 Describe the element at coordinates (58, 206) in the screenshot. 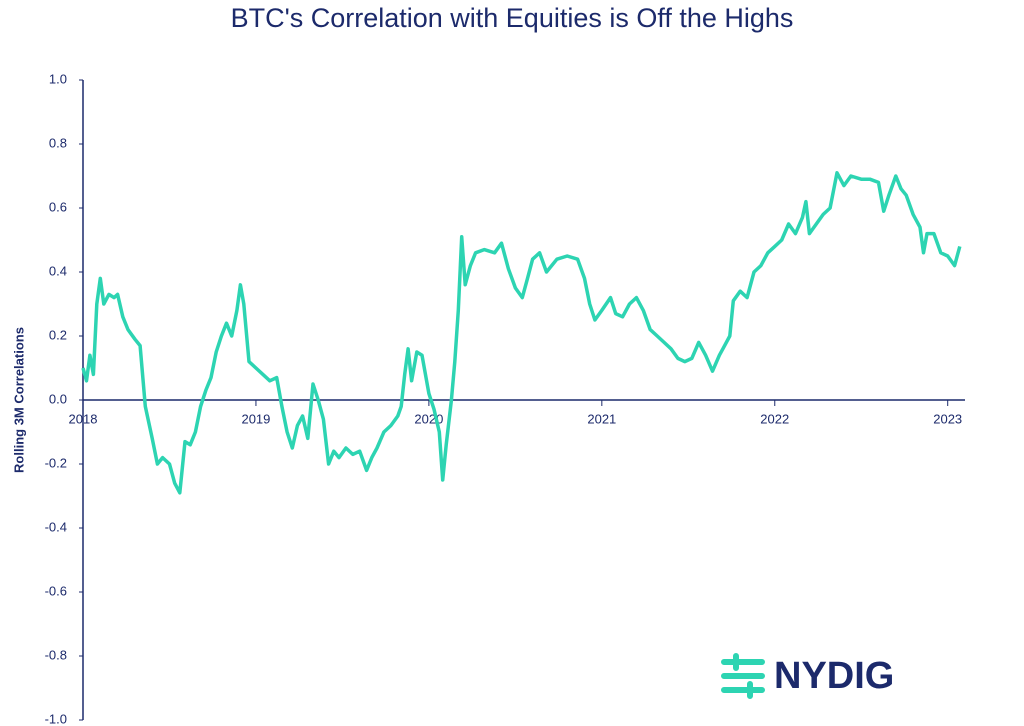

I see `y-tick-label: 0.6` at that location.